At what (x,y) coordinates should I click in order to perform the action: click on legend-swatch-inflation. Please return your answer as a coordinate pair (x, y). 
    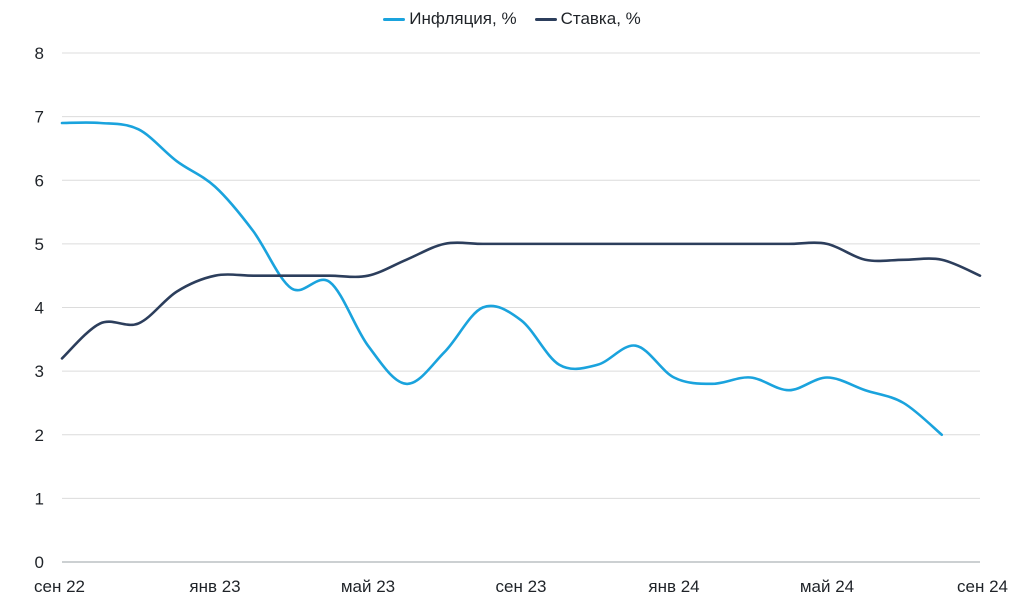
    Looking at the image, I should click on (394, 19).